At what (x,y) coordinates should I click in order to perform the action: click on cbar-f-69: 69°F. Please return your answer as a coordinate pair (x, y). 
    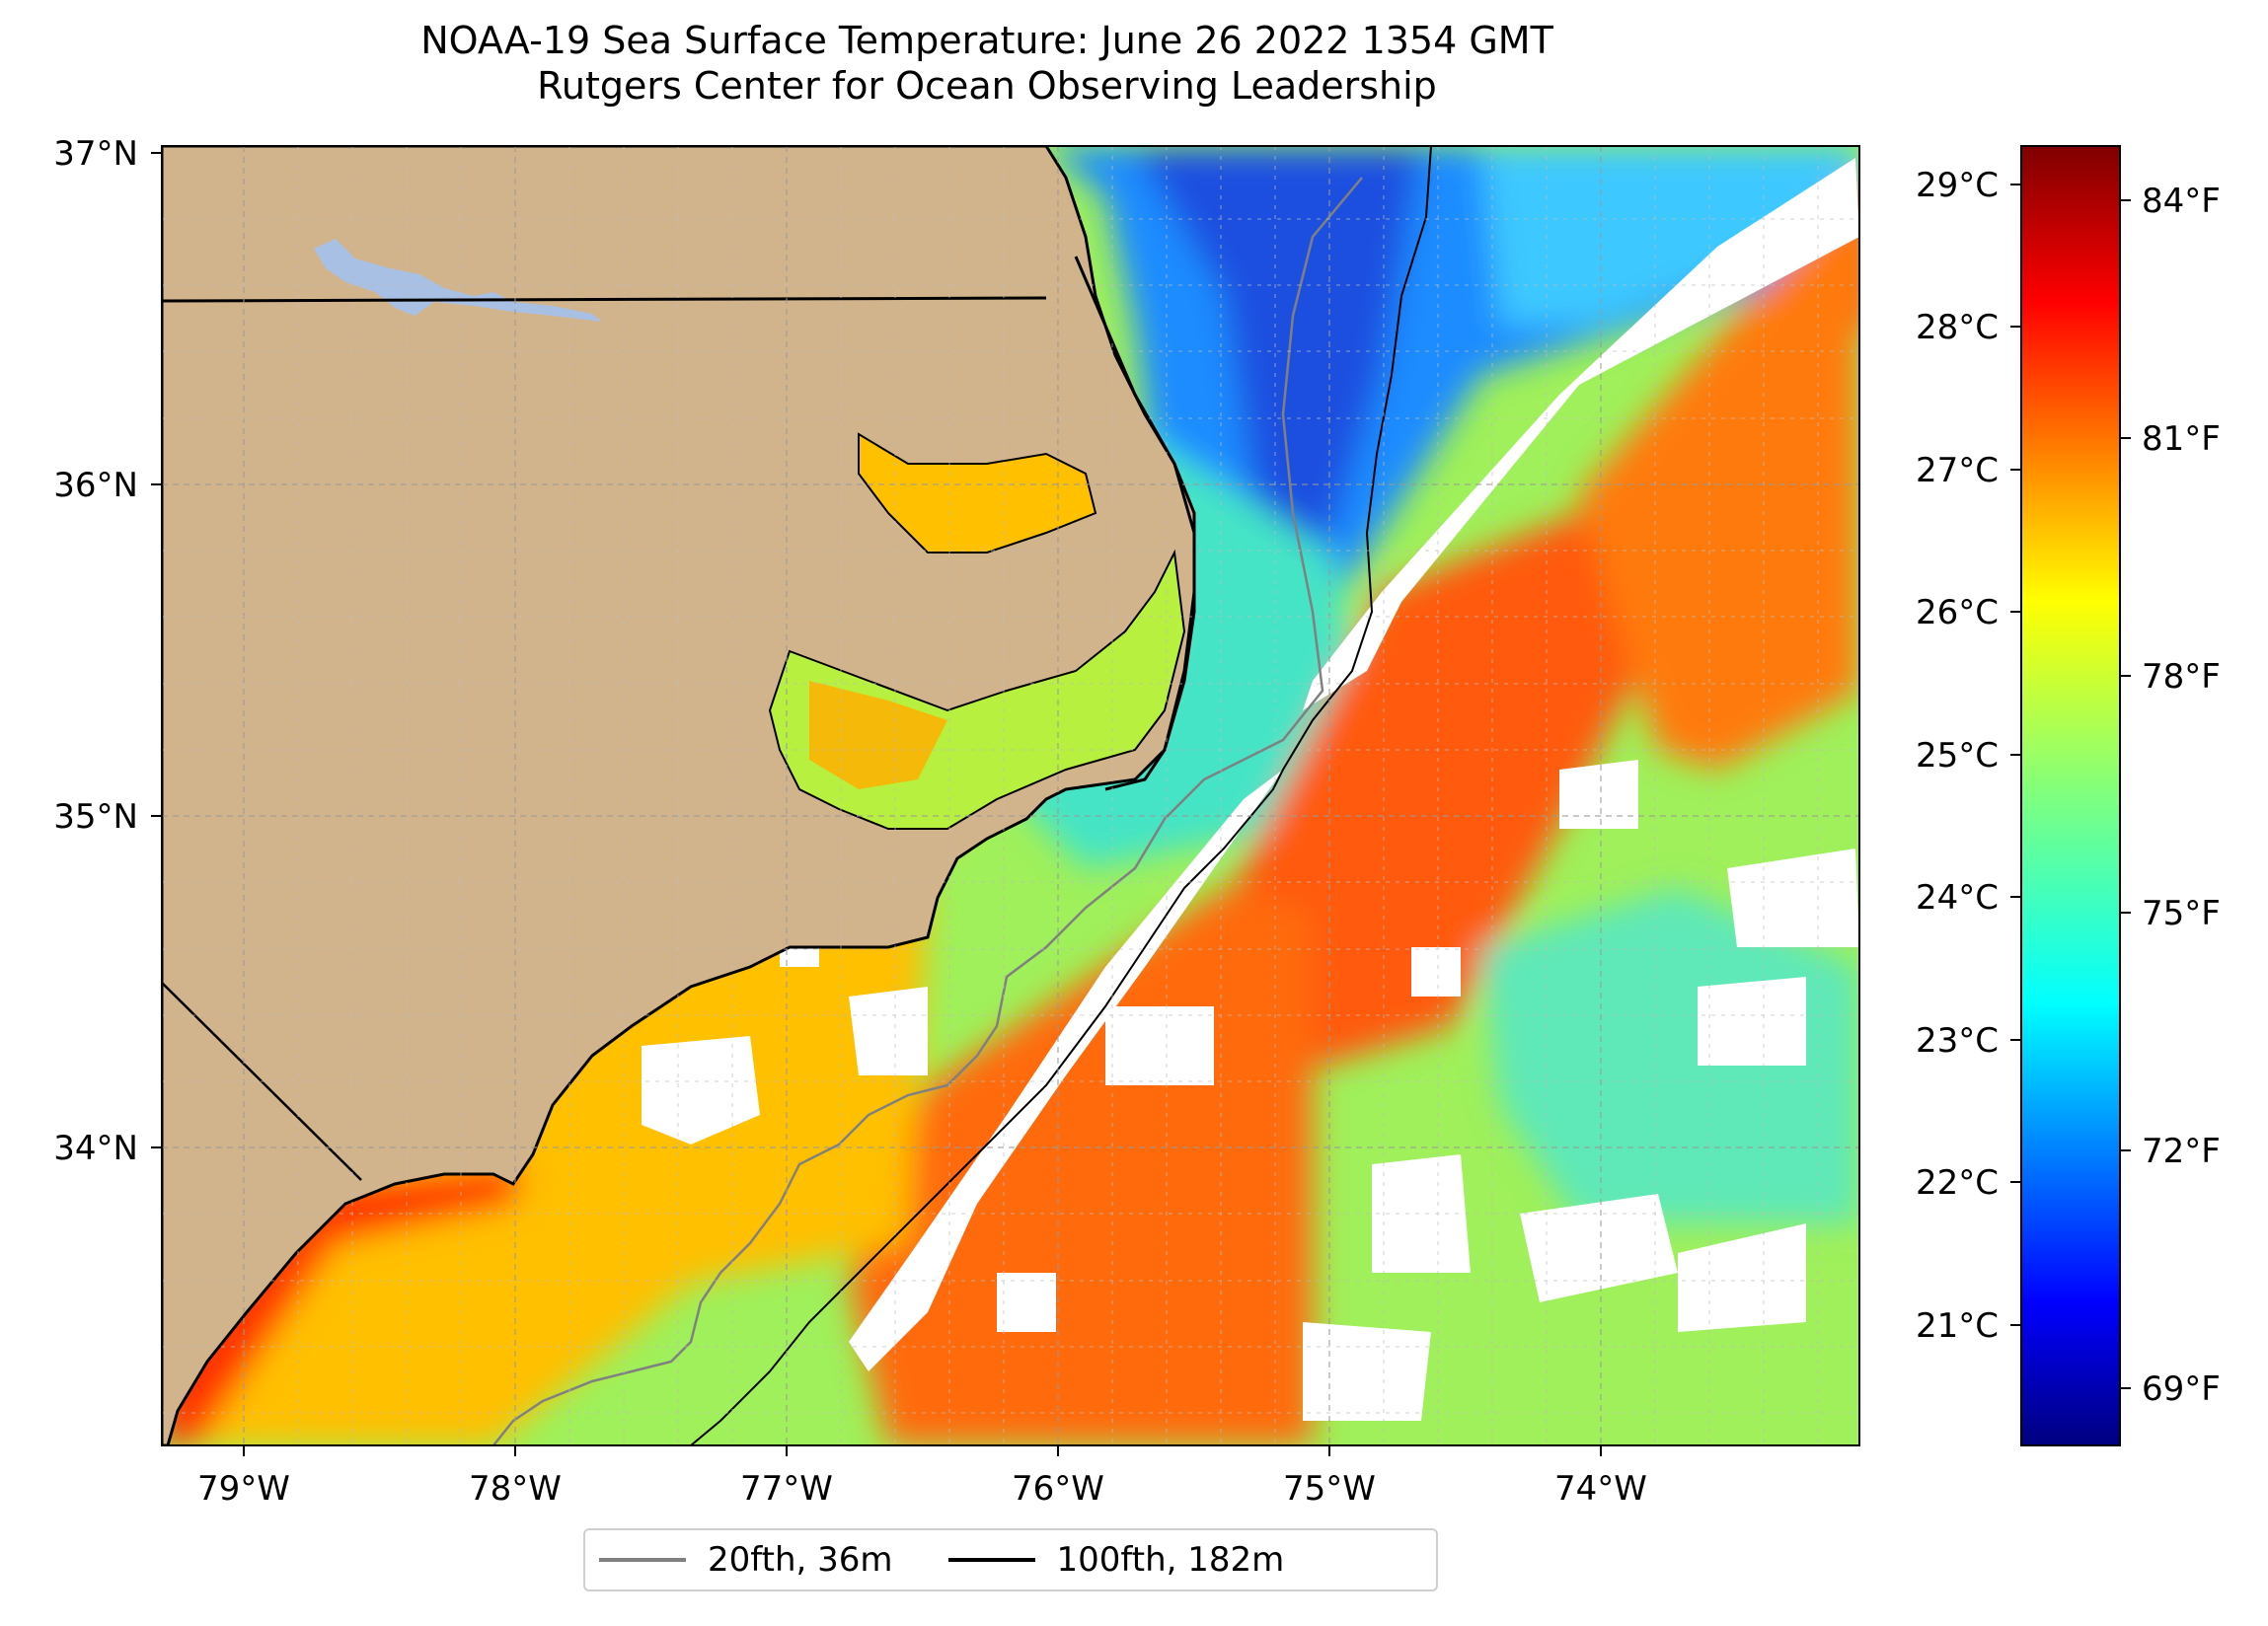
    Looking at the image, I should click on (2182, 1389).